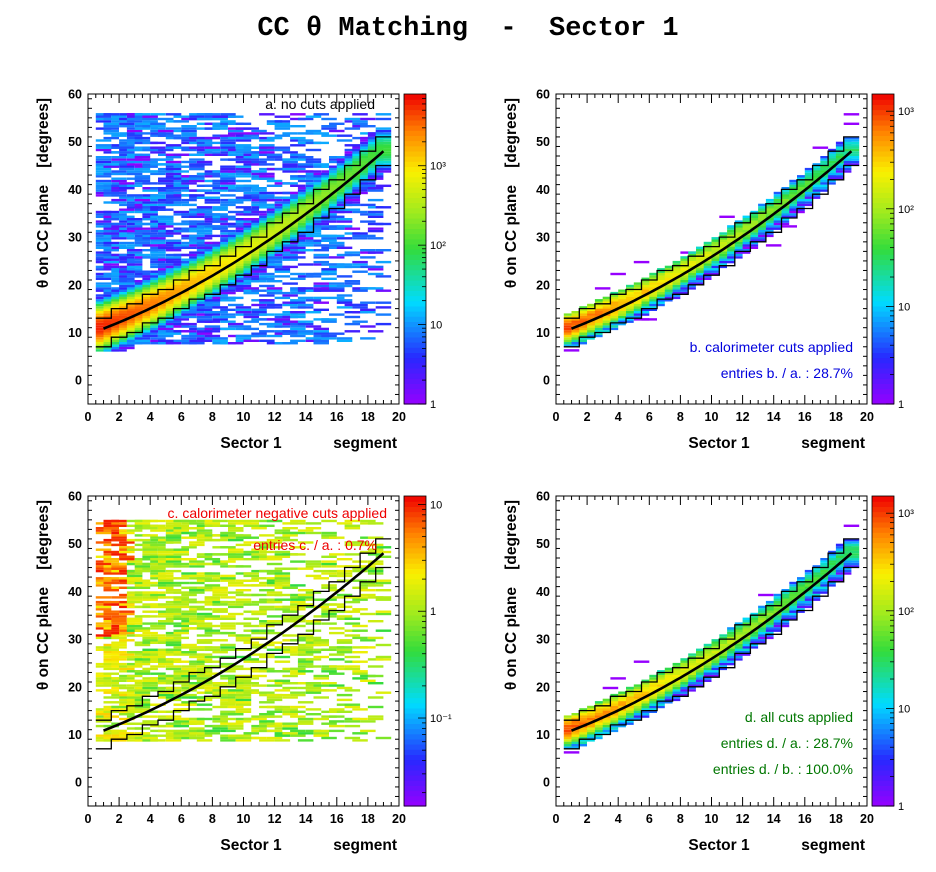 This screenshot has height=872, width=936. What do you see at coordinates (436, 505) in the screenshot?
I see `palette-tick-label: 10` at bounding box center [436, 505].